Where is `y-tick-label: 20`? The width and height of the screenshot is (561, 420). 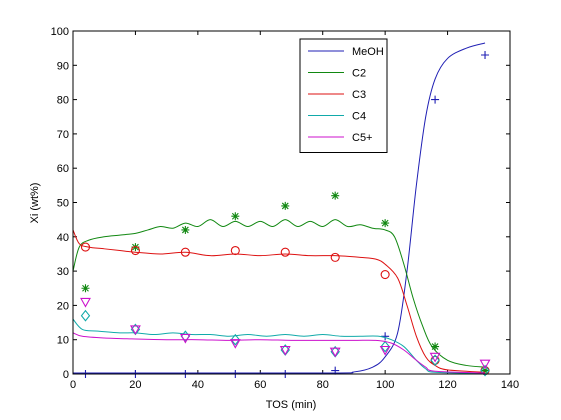
y-tick-label: 20 is located at coordinates (63, 306).